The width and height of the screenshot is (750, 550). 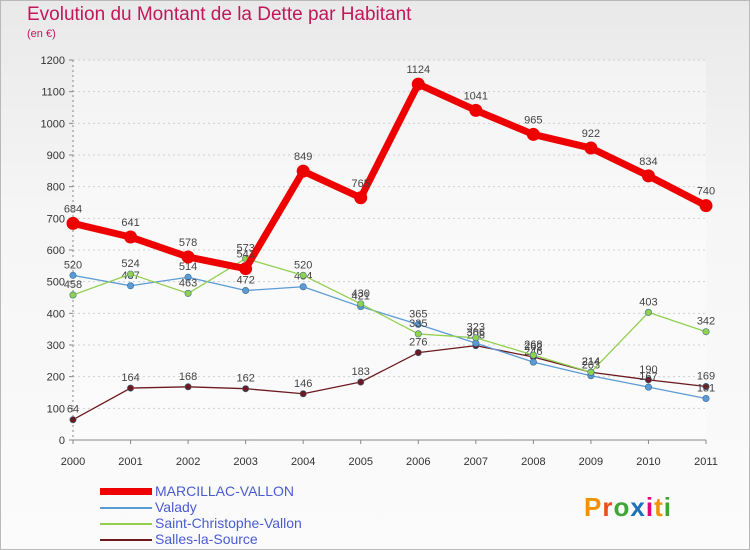 What do you see at coordinates (130, 264) in the screenshot?
I see `data-label: 524` at bounding box center [130, 264].